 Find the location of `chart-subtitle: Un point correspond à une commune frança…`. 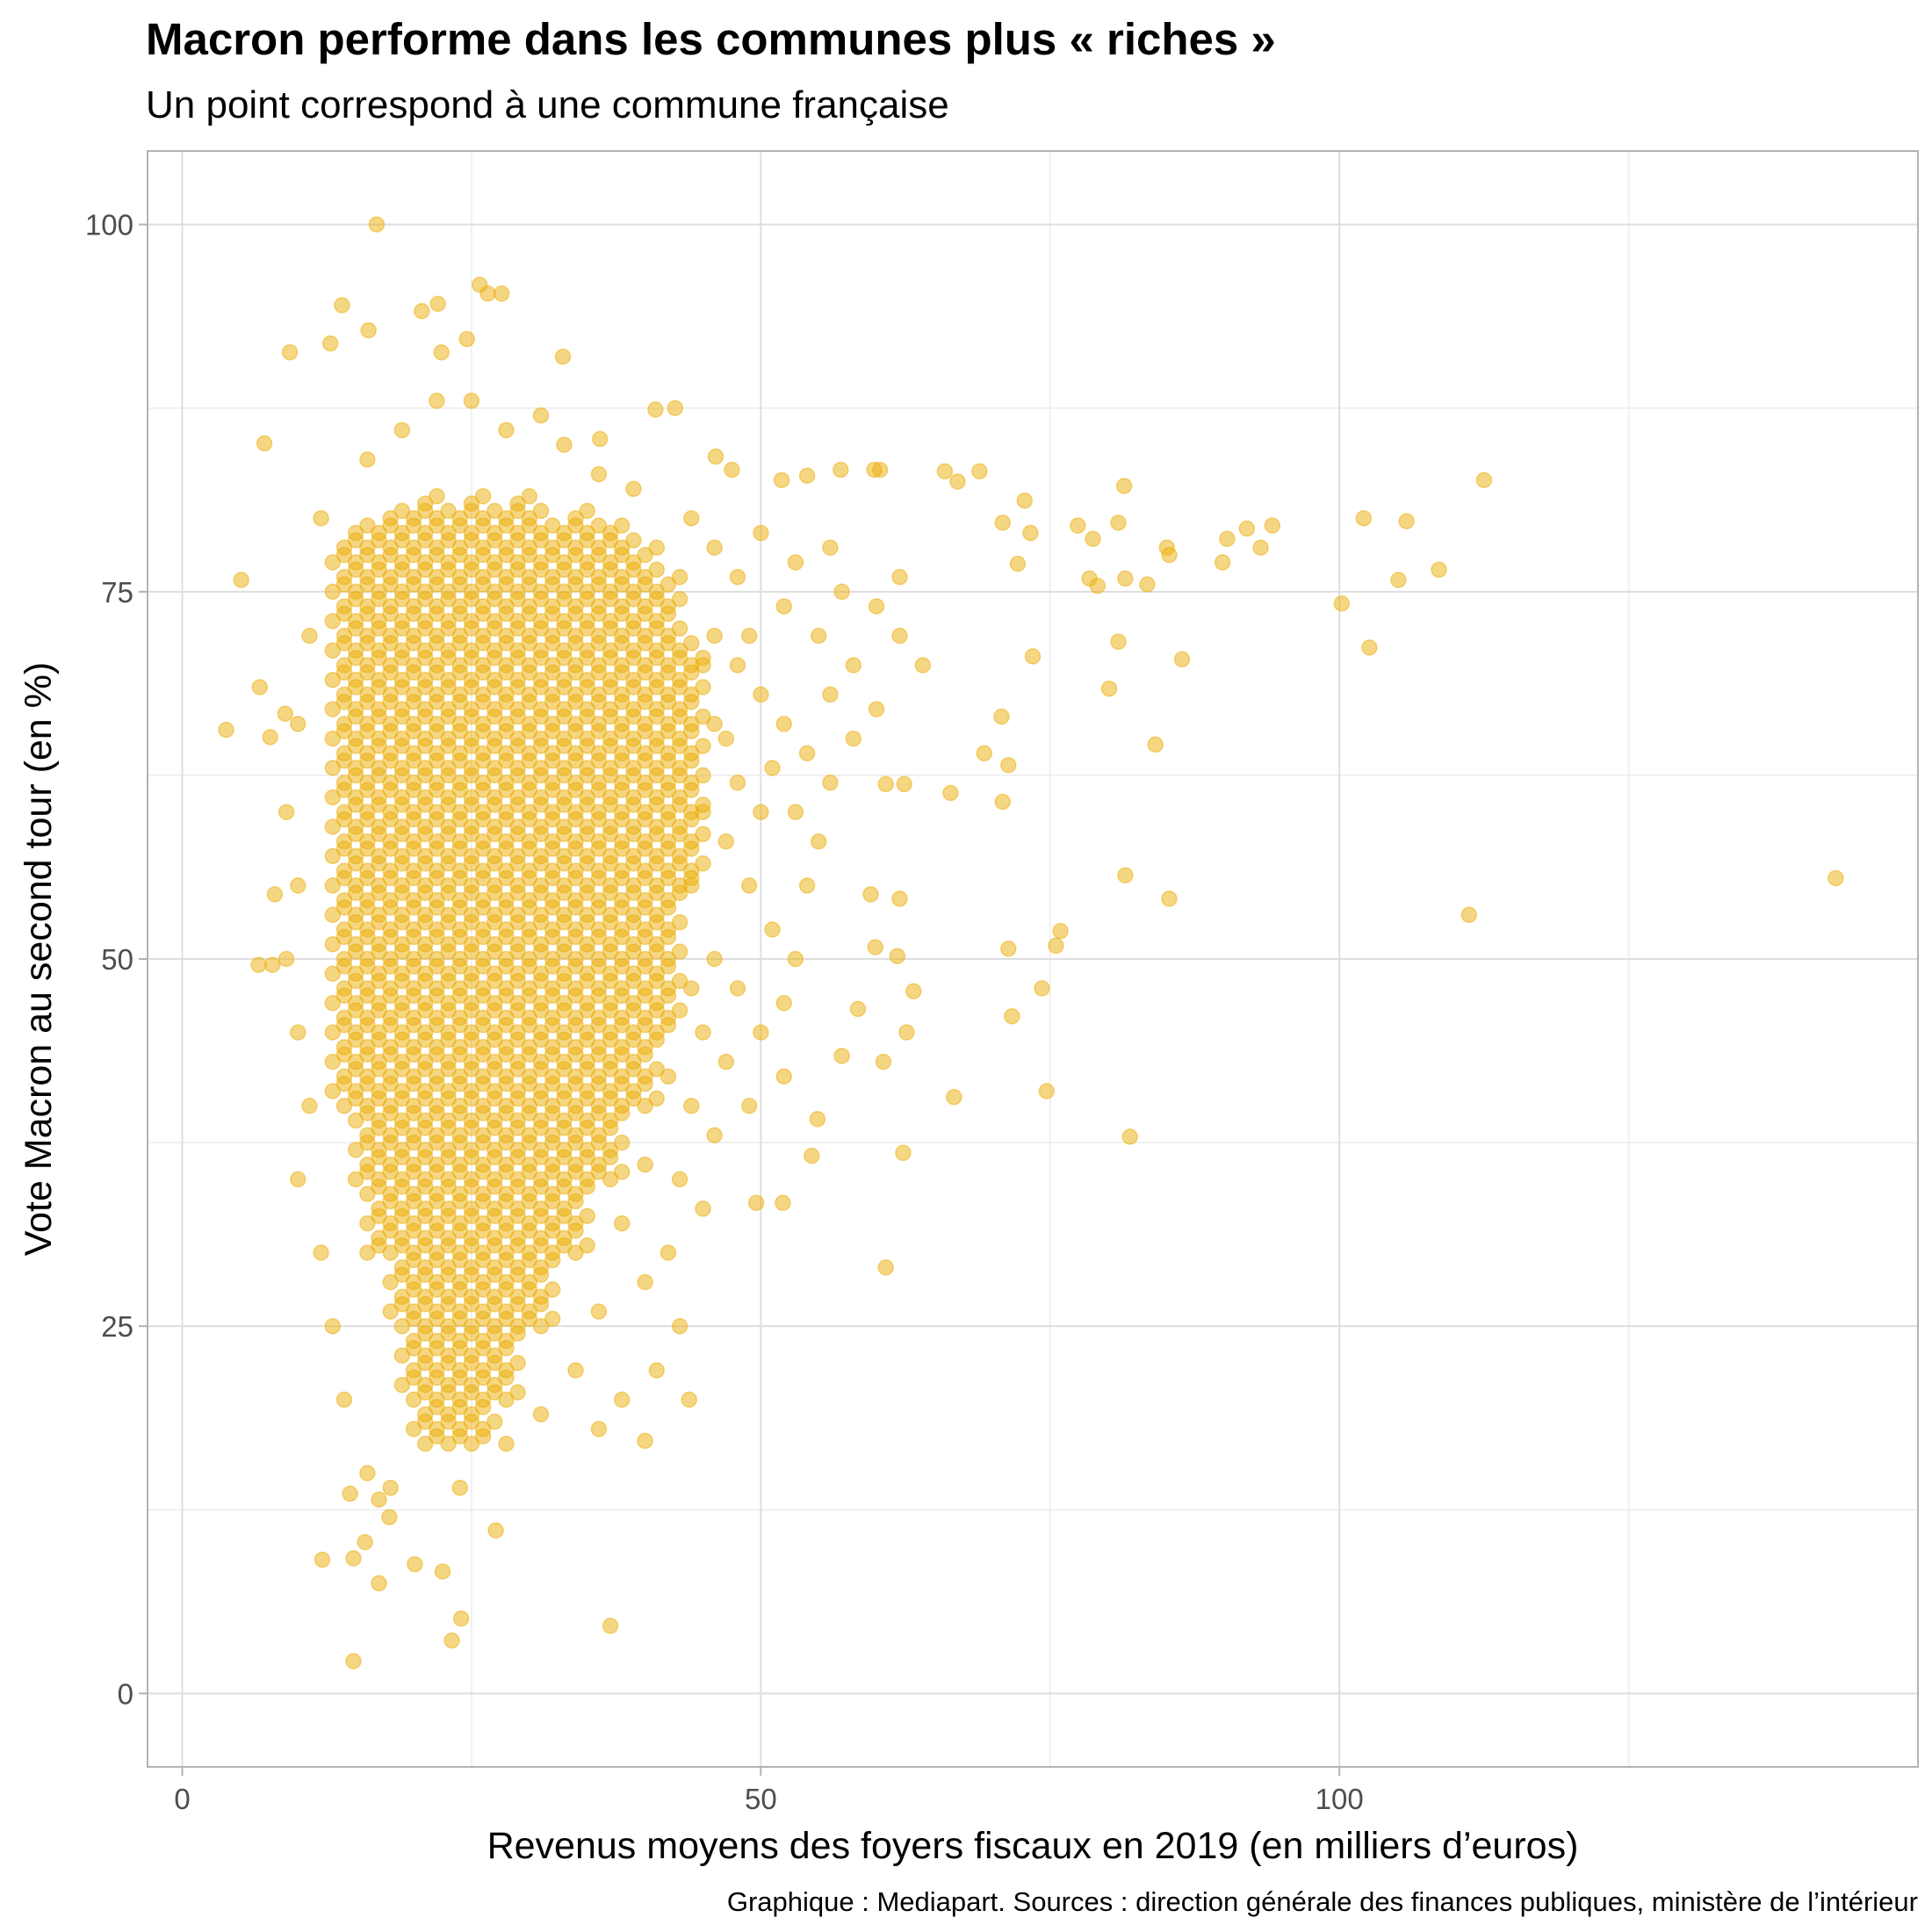

chart-subtitle: Un point correspond à une commune frança… is located at coordinates (547, 104).